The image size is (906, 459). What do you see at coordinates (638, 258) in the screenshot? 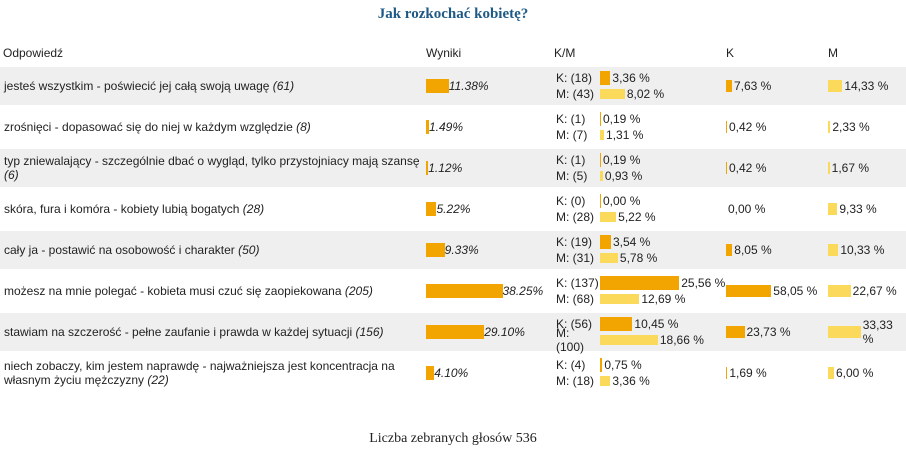
I see `m-percent: 5,78 %` at bounding box center [638, 258].